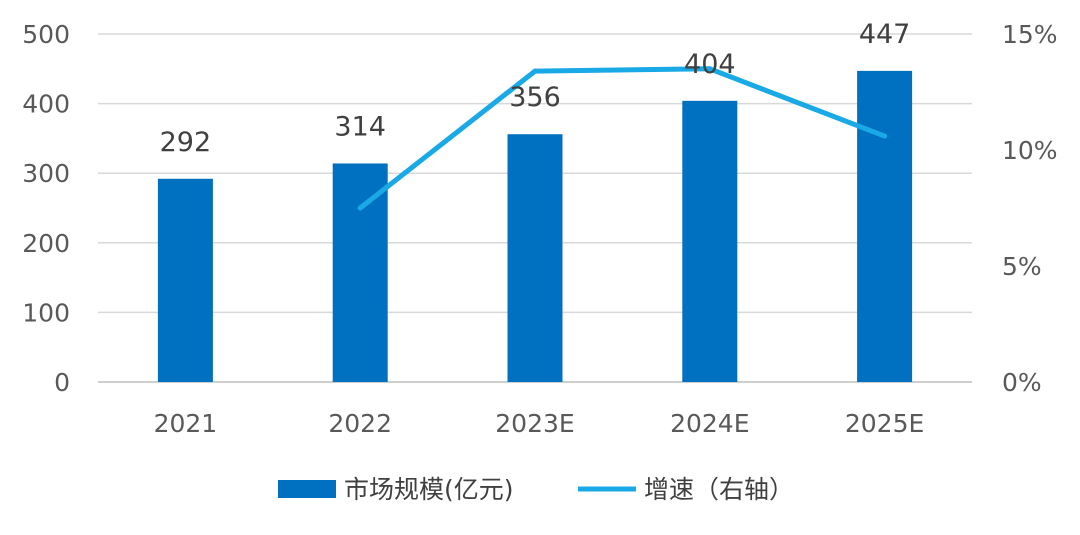  I want to click on y-right-tick-label: 5%, so click(1022, 266).